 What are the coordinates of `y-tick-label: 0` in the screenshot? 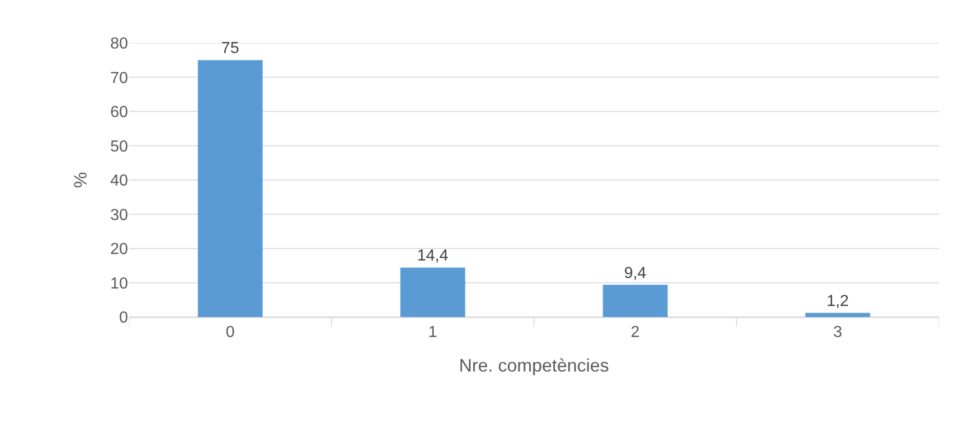 It's located at (123, 318).